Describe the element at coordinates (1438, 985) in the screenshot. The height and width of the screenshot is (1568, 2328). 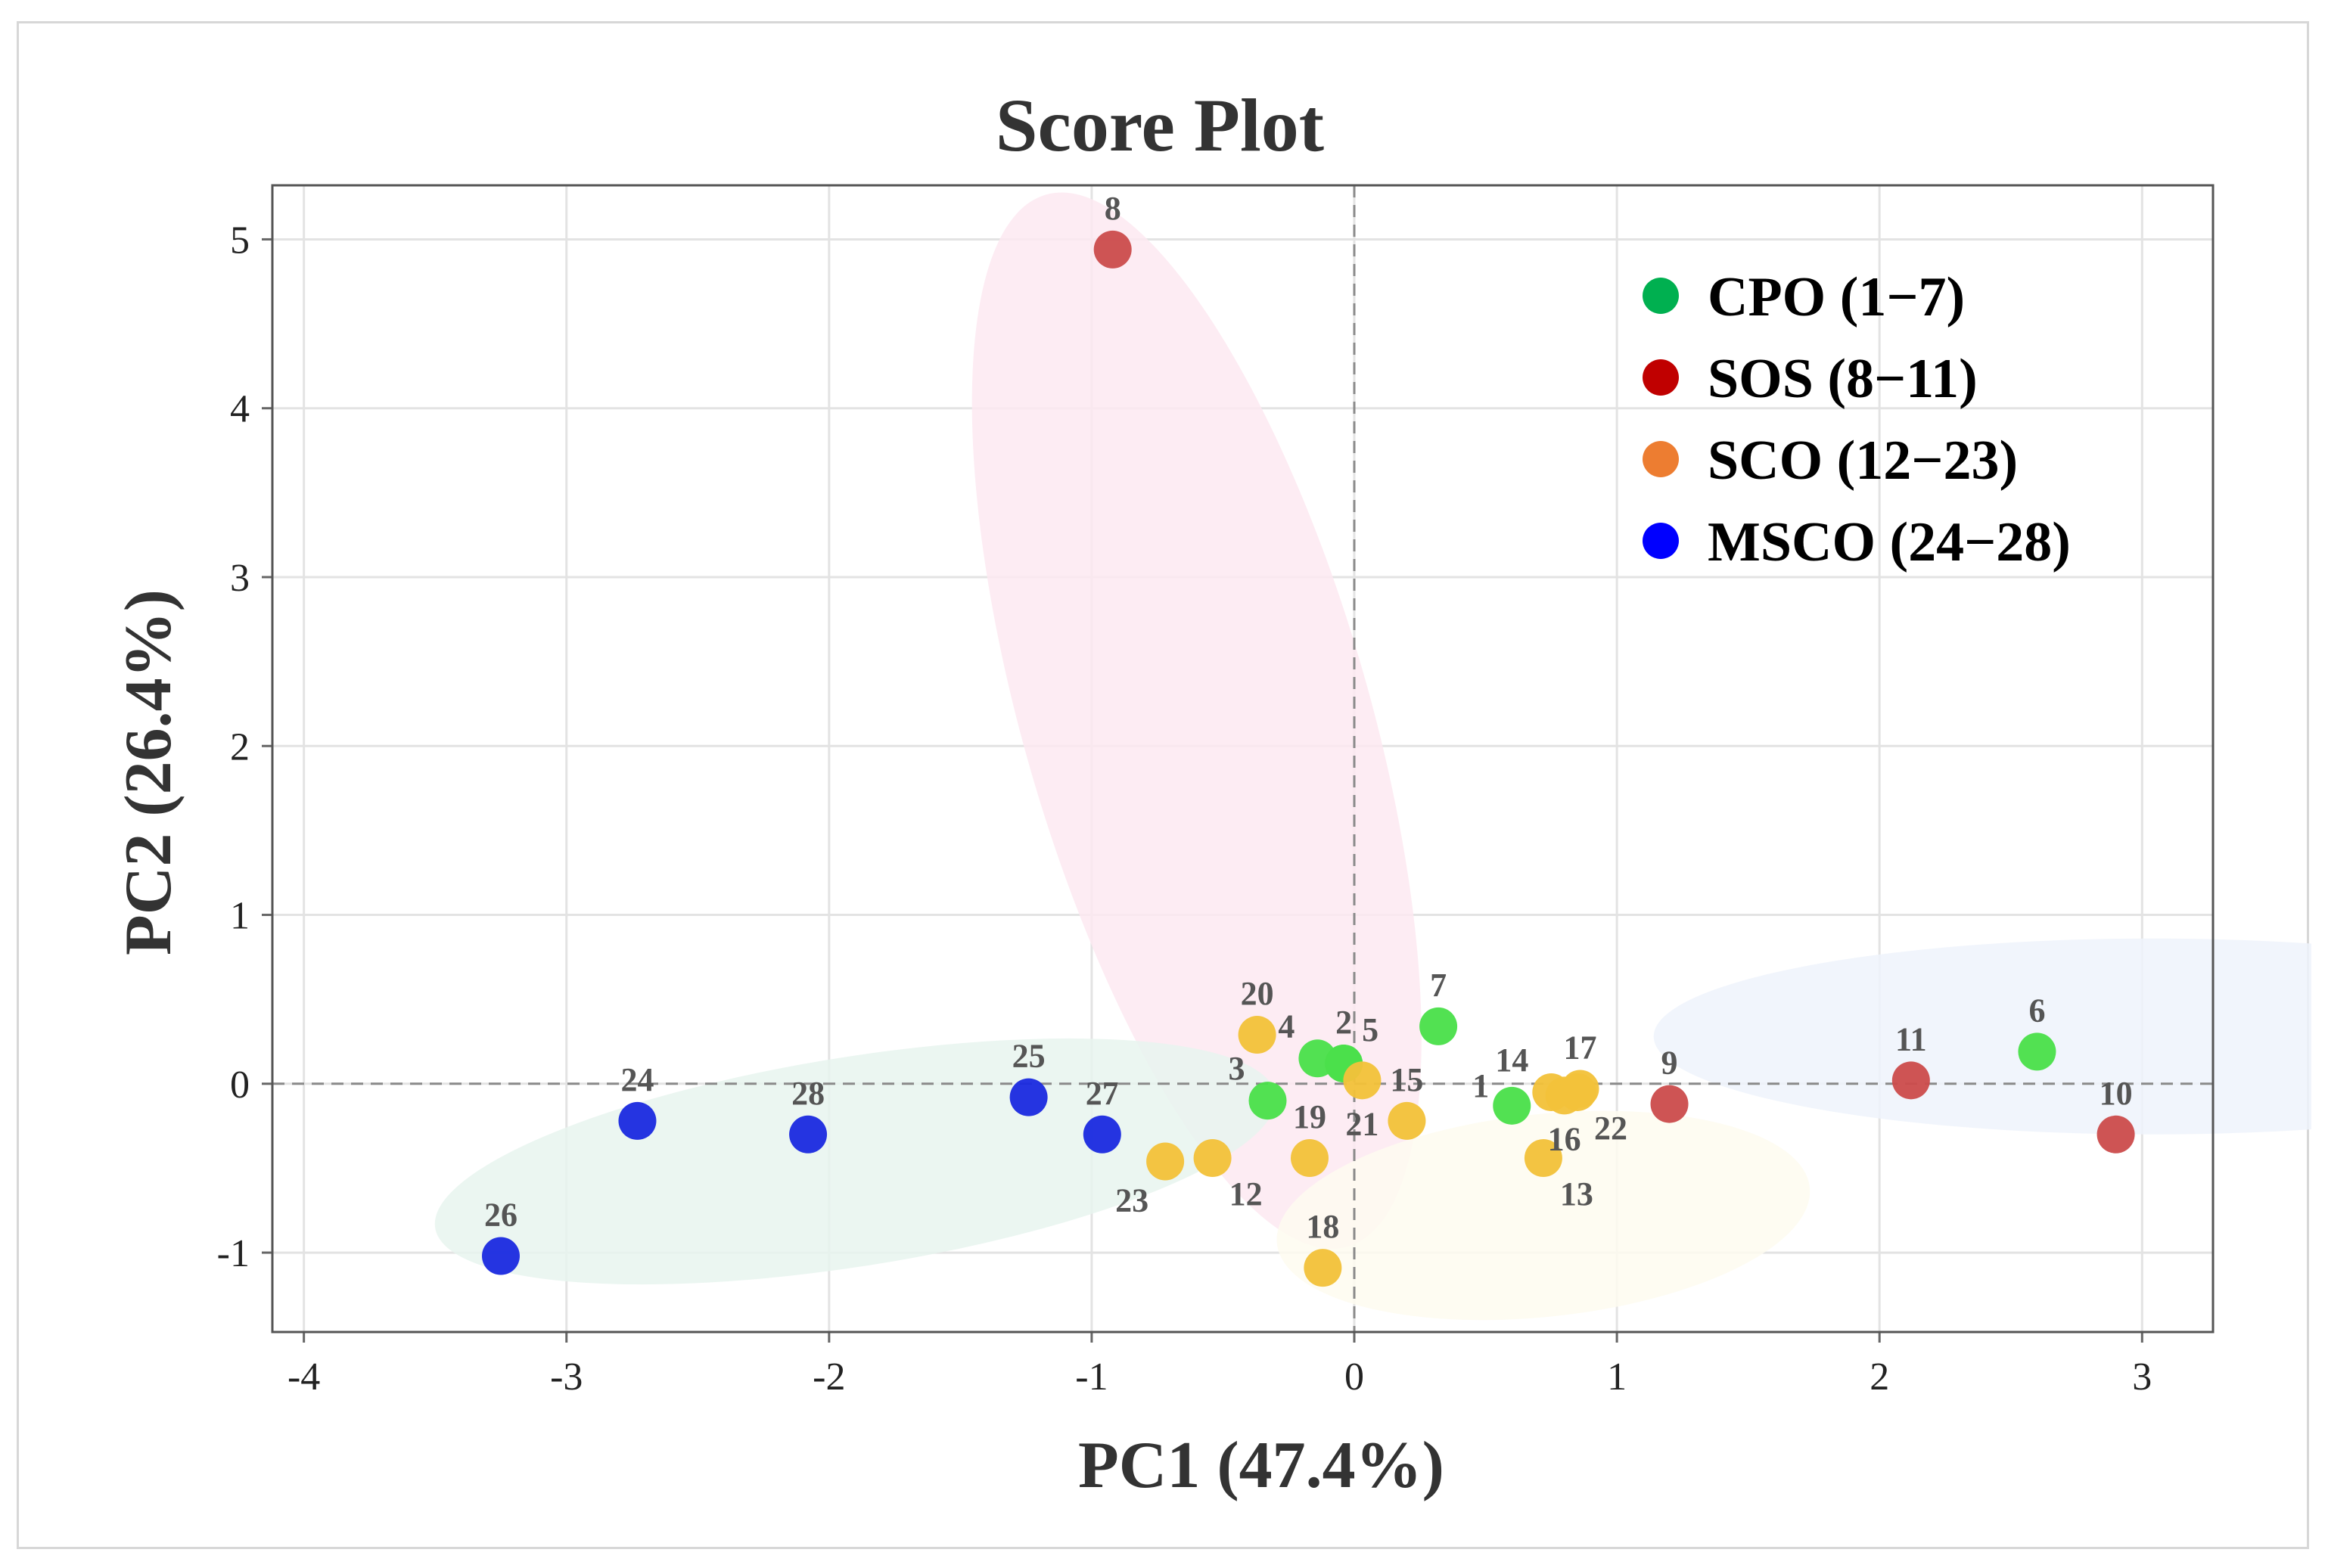
I see `point-label: 7` at that location.